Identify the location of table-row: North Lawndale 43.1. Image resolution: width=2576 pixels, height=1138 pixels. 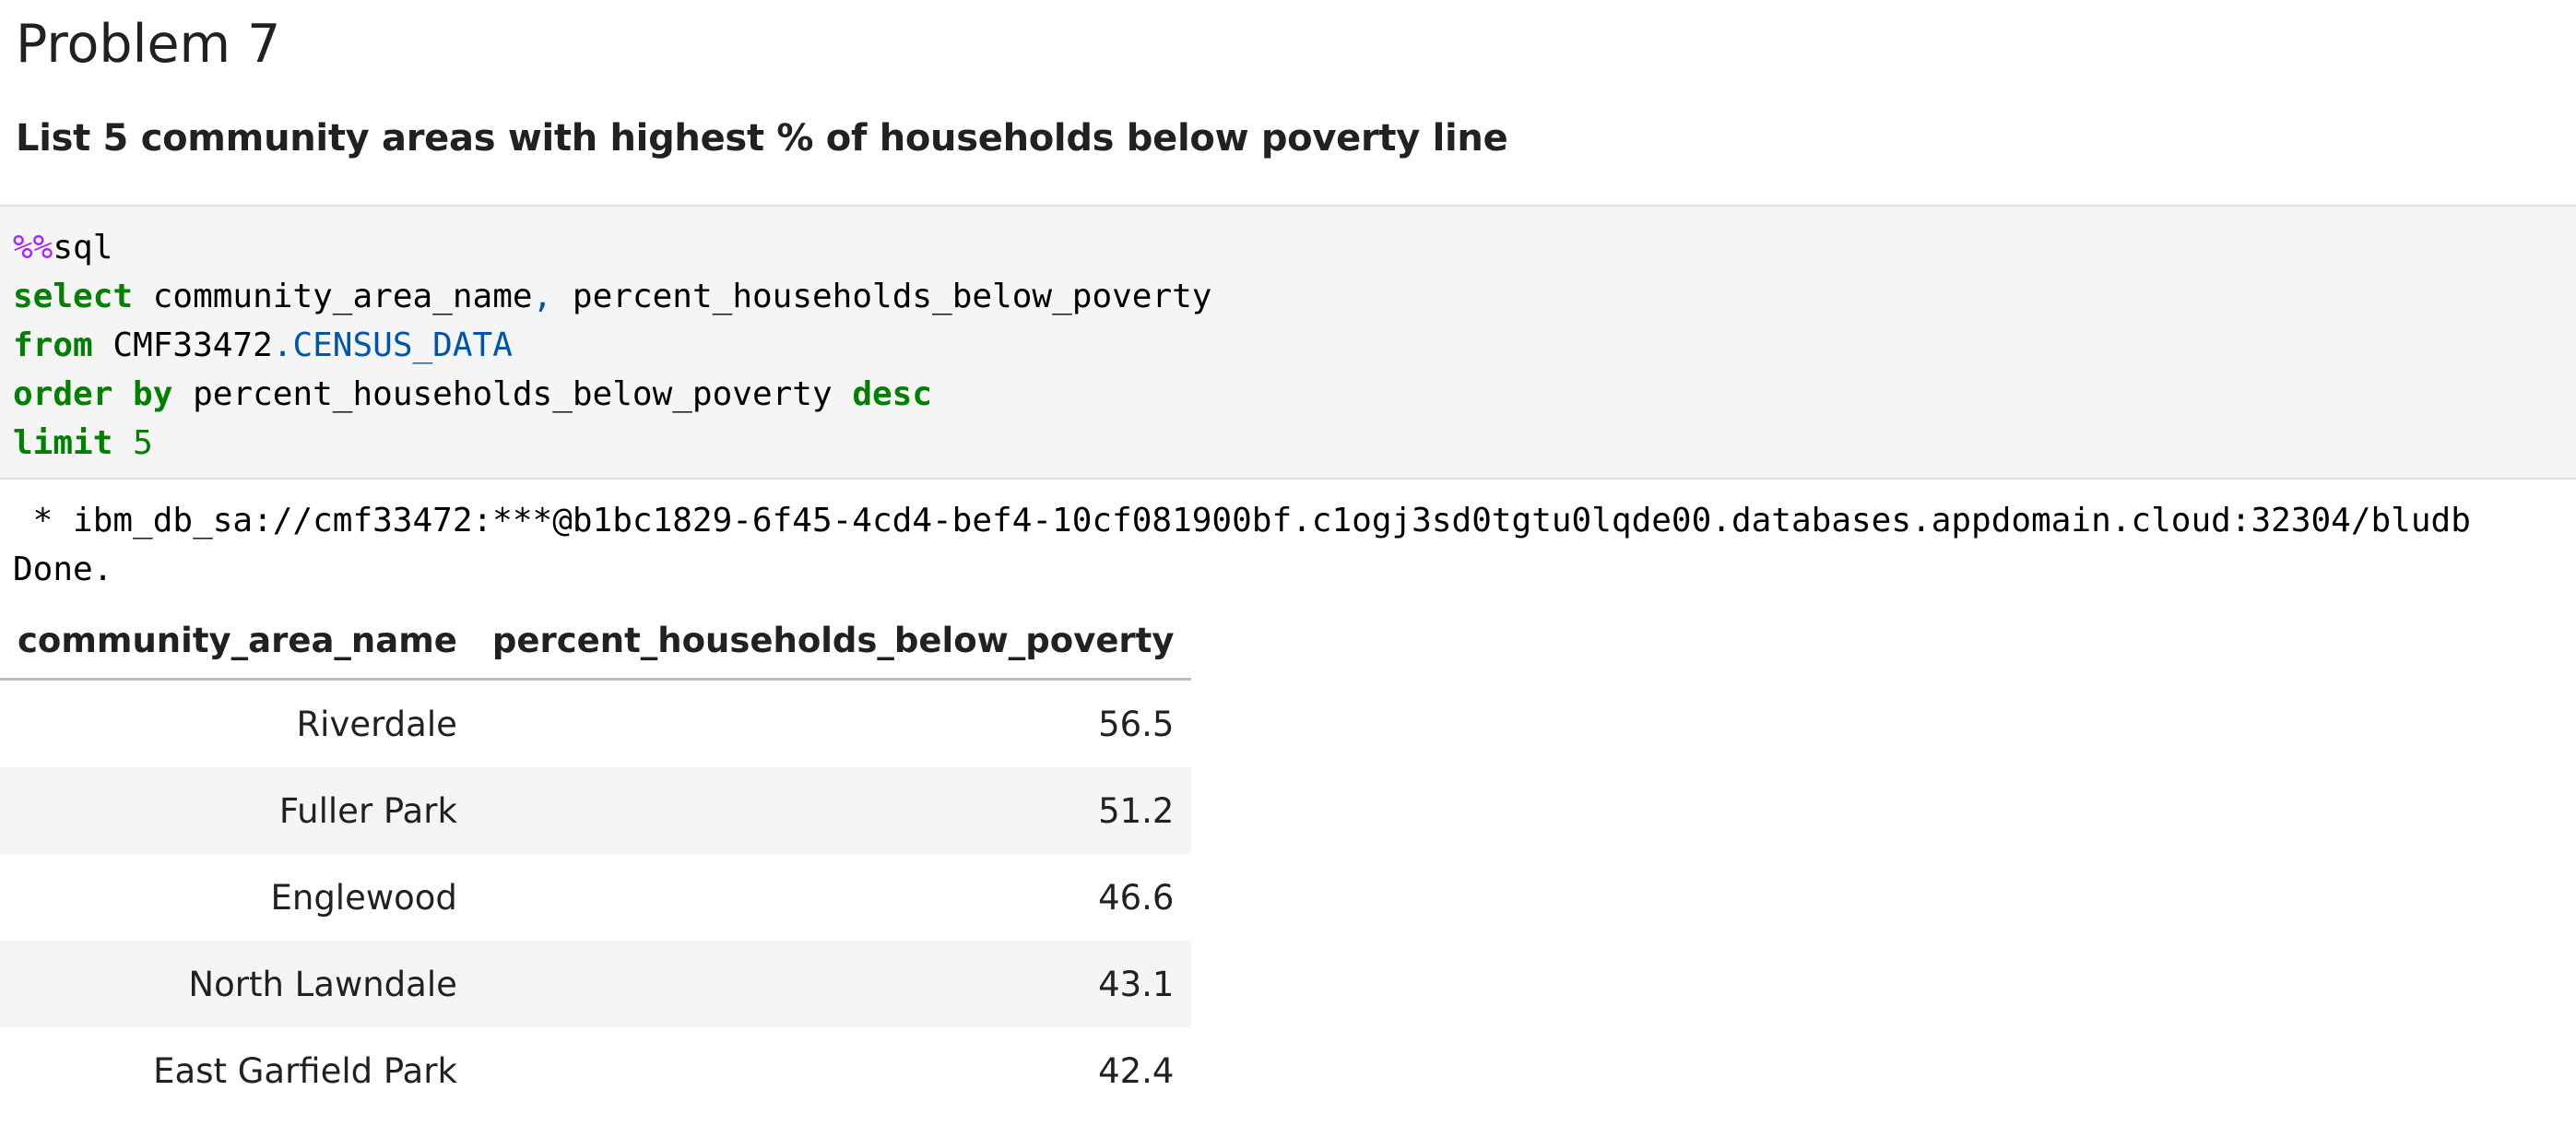
(596, 984).